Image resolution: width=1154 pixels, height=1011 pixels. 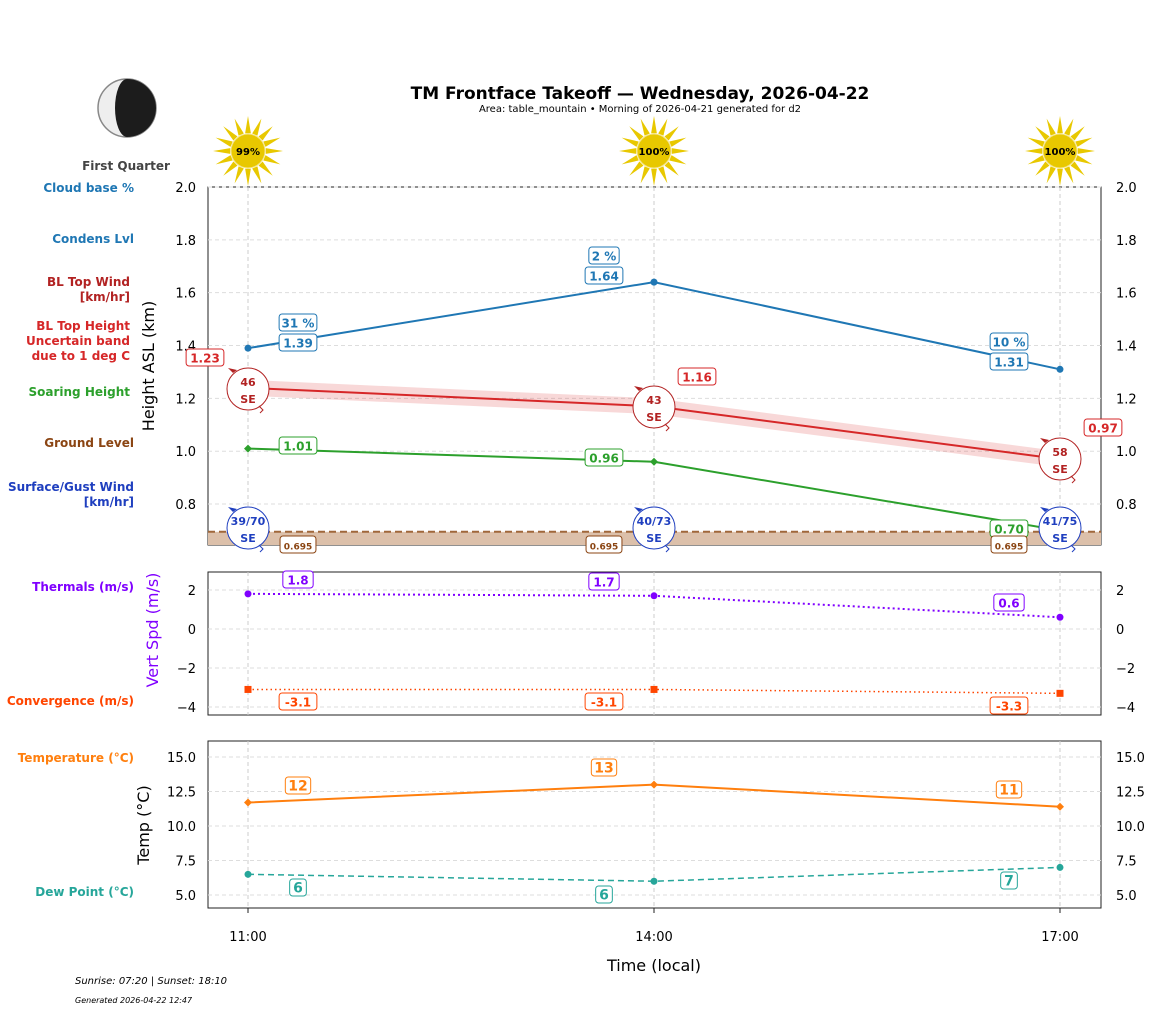 I want to click on soaring-point, so click(x=654, y=461).